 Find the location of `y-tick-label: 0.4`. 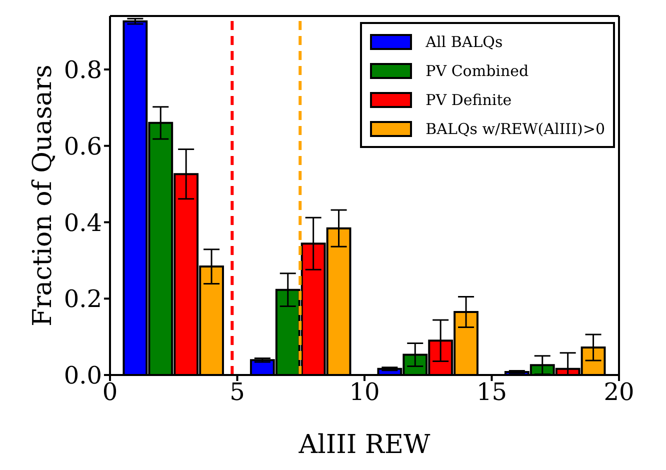

y-tick-label: 0.4 is located at coordinates (83, 222).